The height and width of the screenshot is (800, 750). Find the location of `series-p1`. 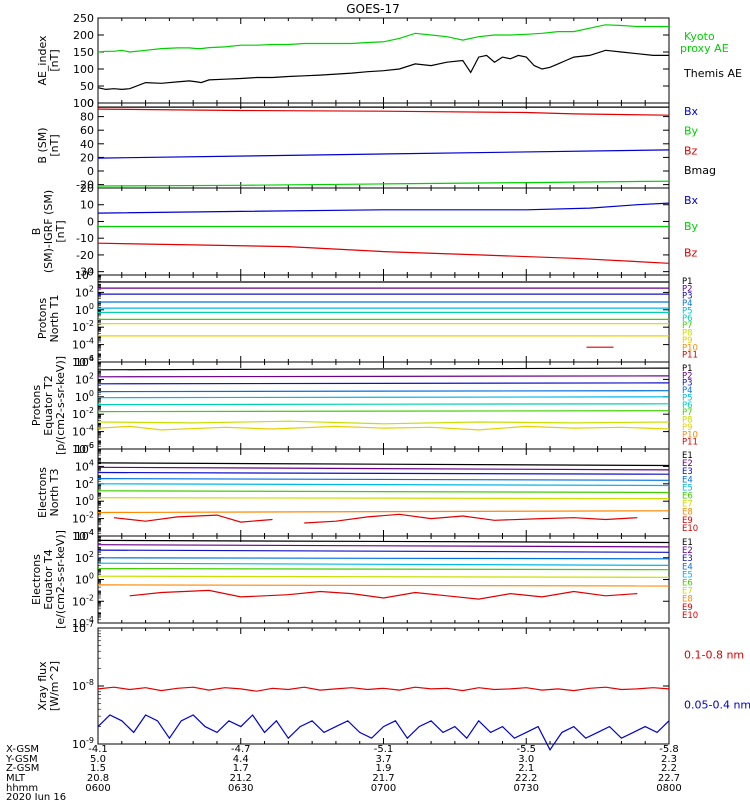

series-p1 is located at coordinates (383, 369).